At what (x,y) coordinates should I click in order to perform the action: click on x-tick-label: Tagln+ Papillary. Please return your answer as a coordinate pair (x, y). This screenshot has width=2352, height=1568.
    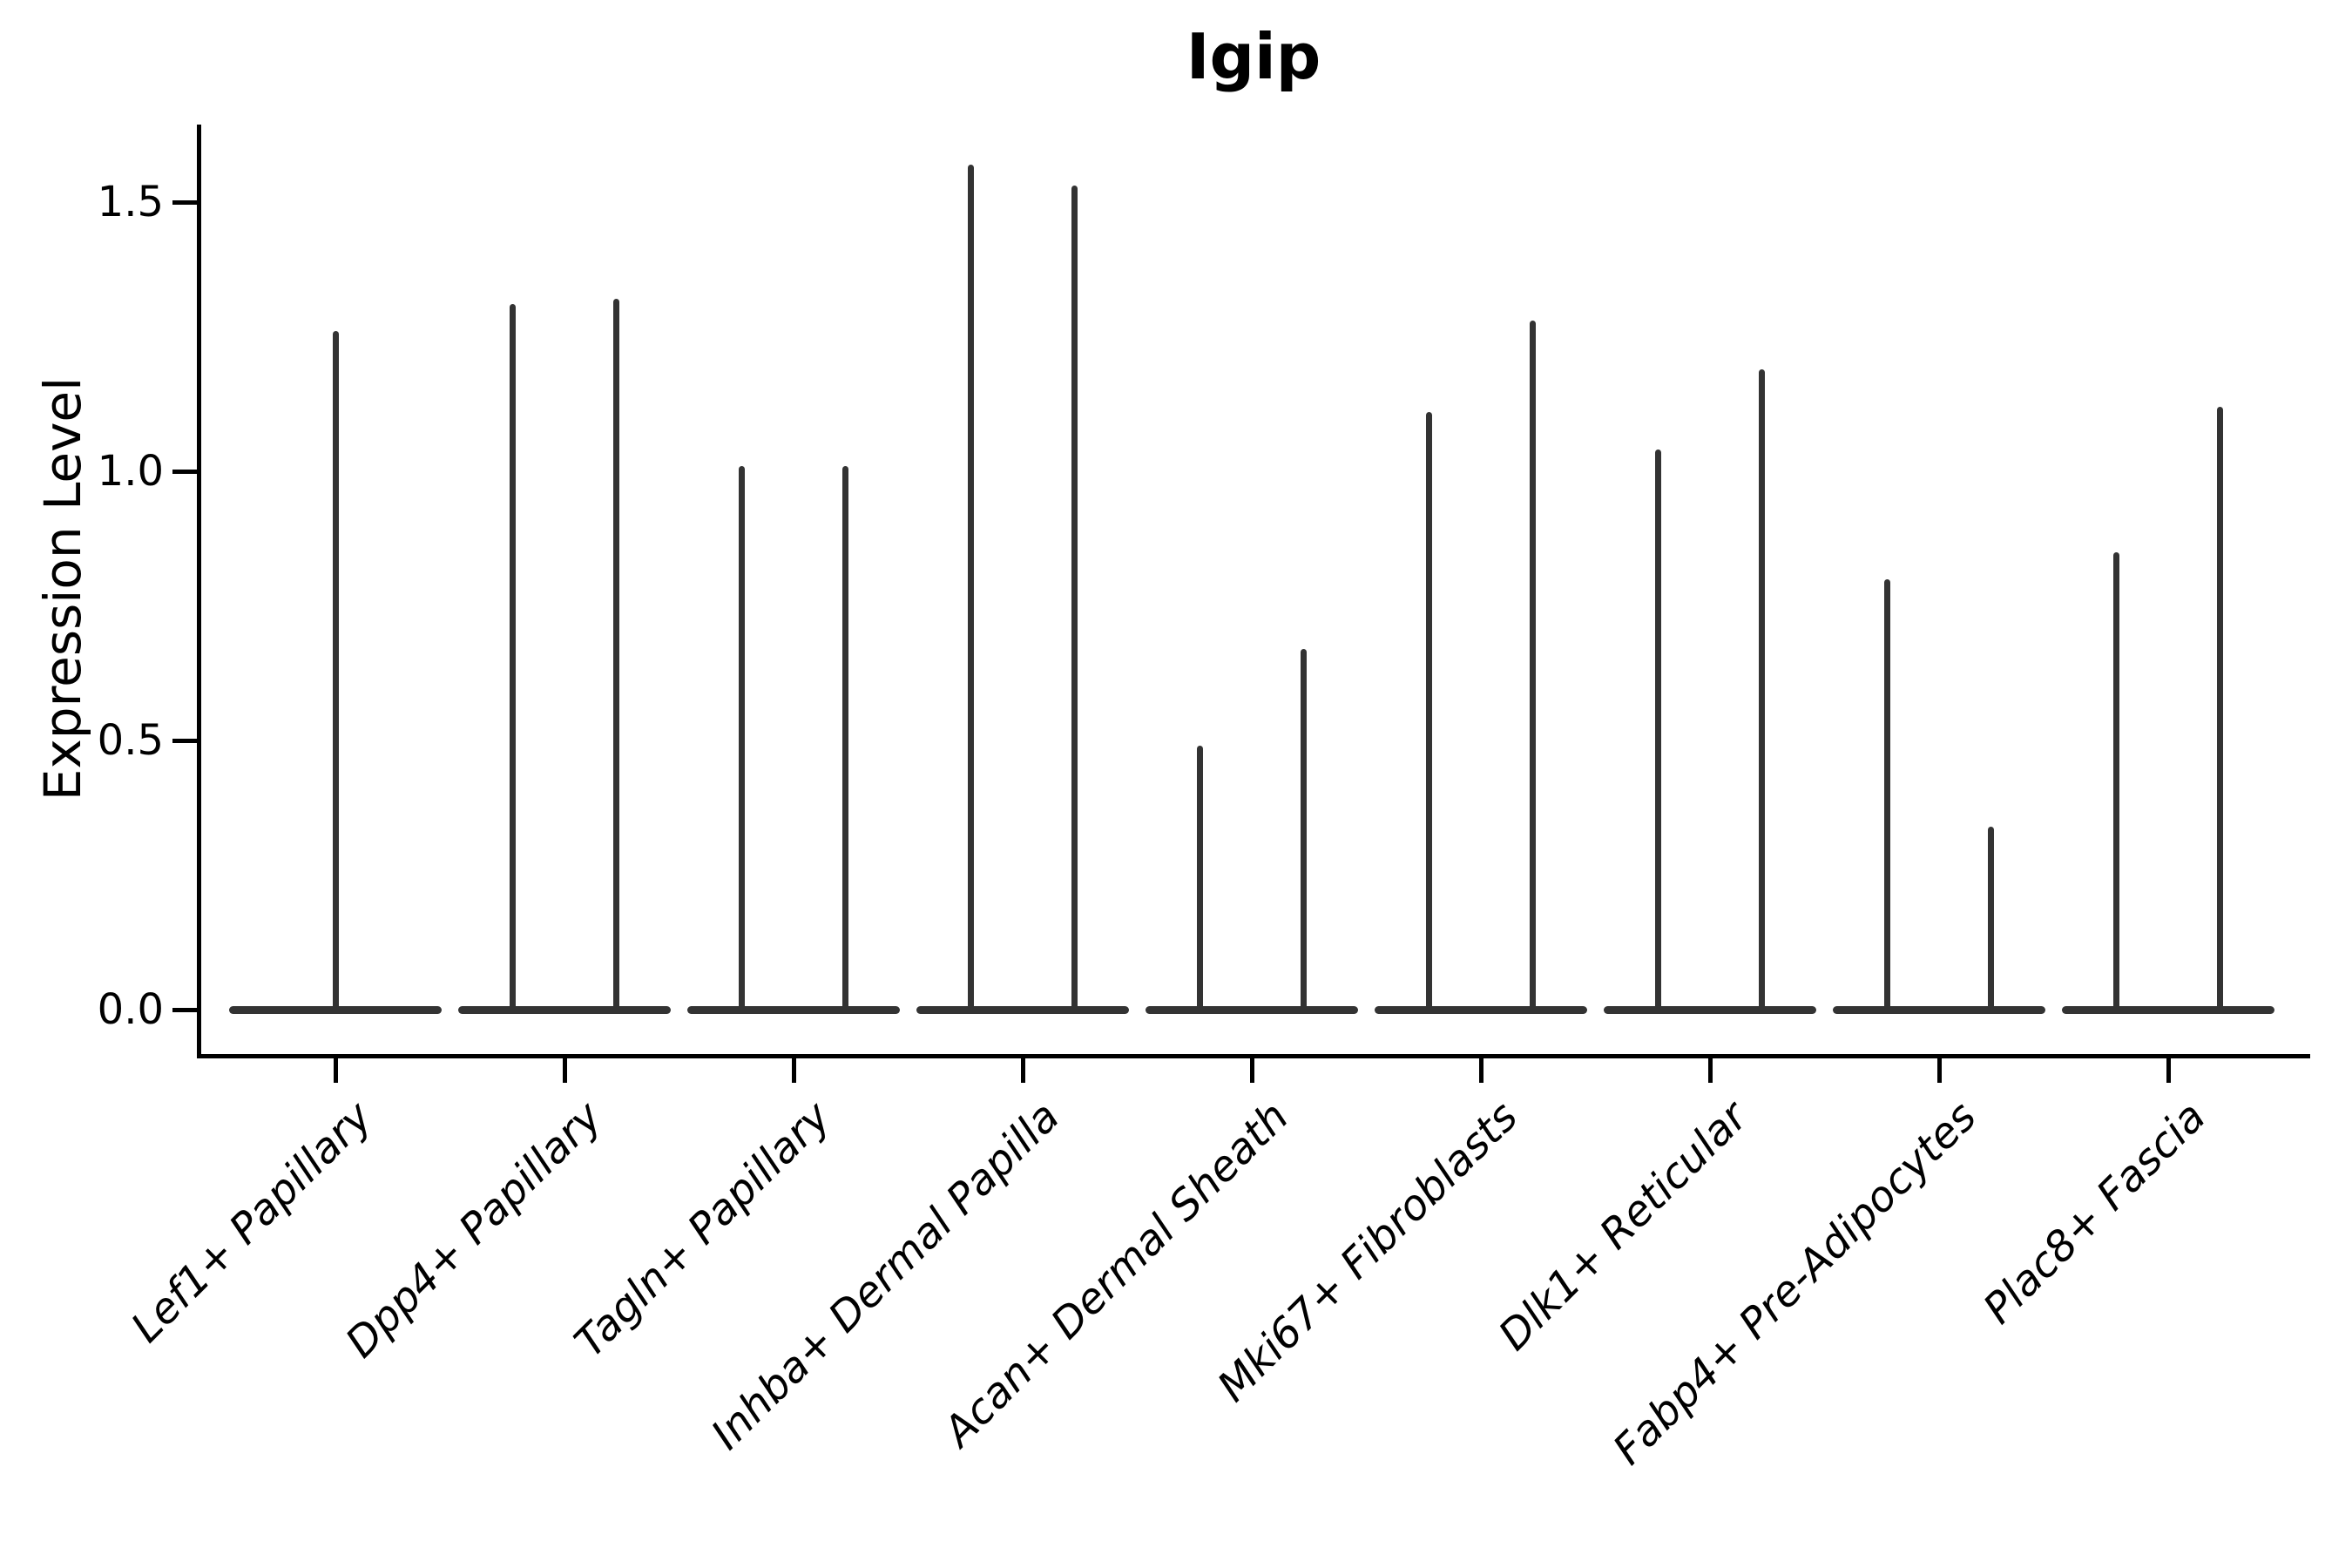
    Looking at the image, I should click on (703, 1230).